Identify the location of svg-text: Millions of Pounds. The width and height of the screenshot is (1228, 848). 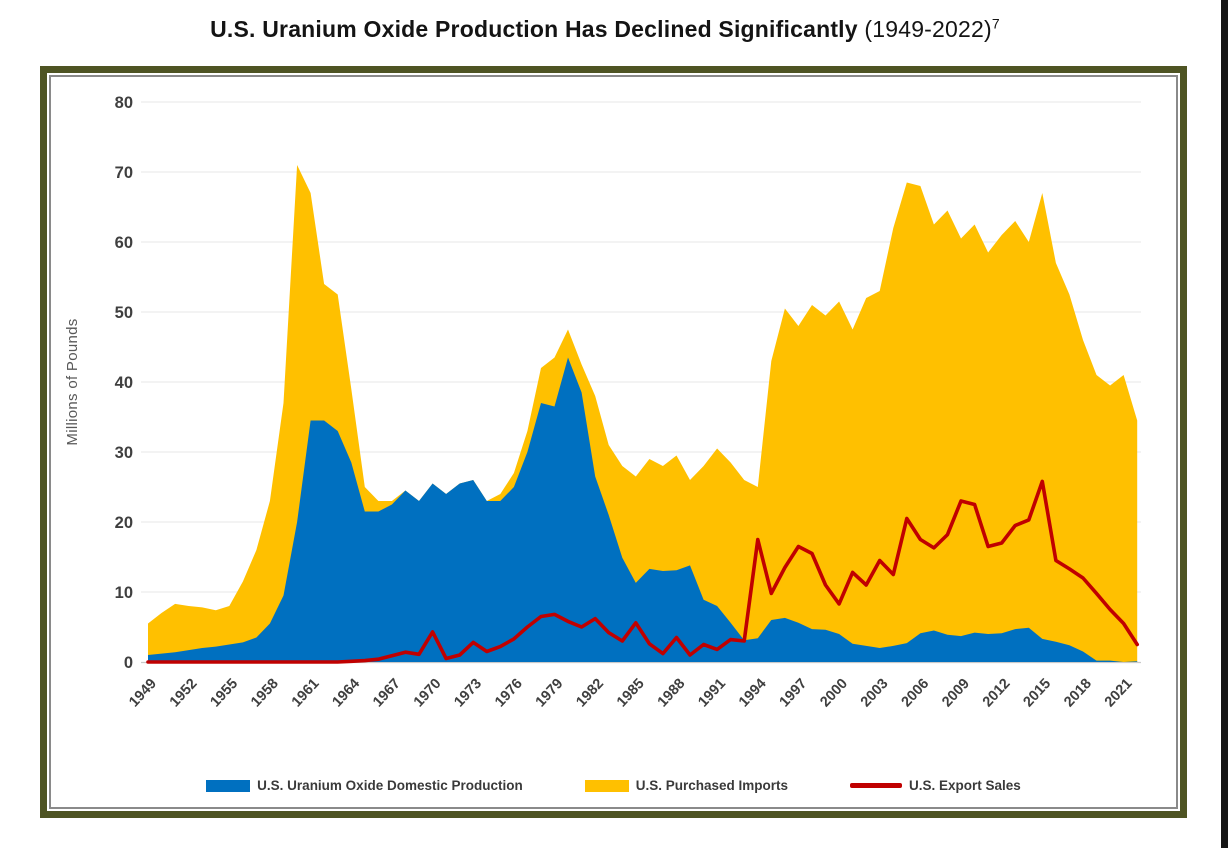
(72, 381).